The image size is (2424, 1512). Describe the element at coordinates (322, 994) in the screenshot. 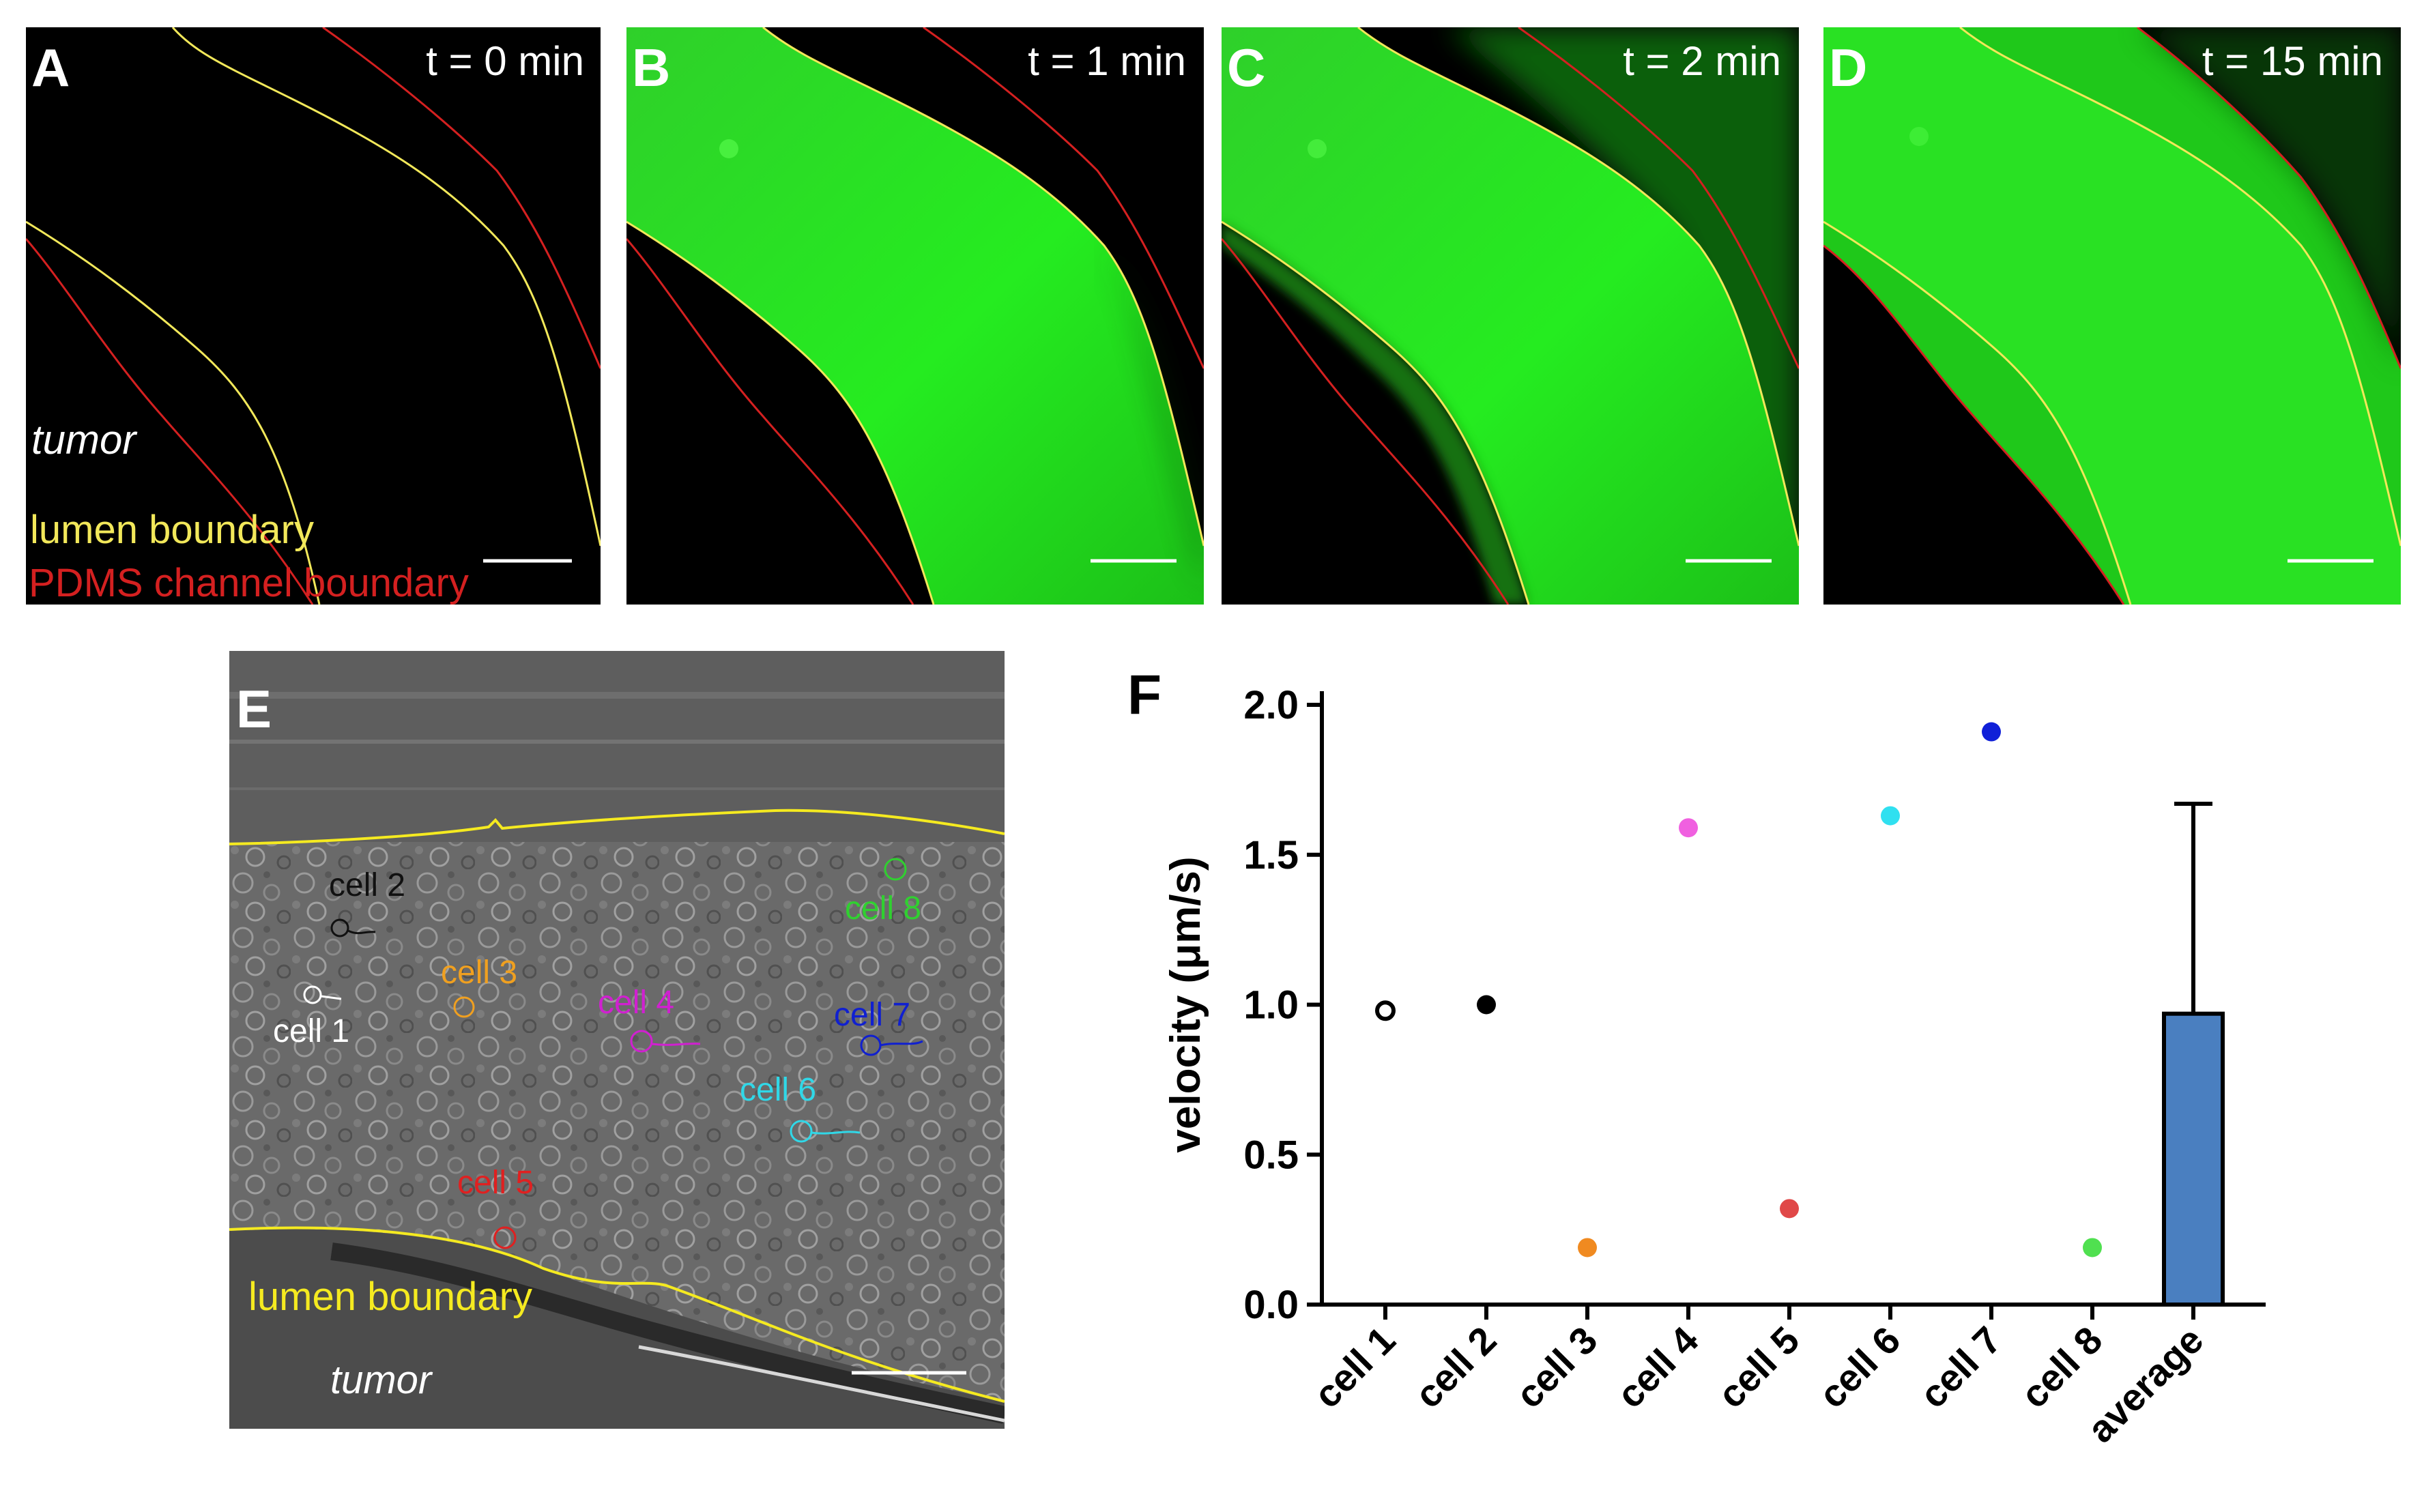

I see `cell-1-track` at that location.